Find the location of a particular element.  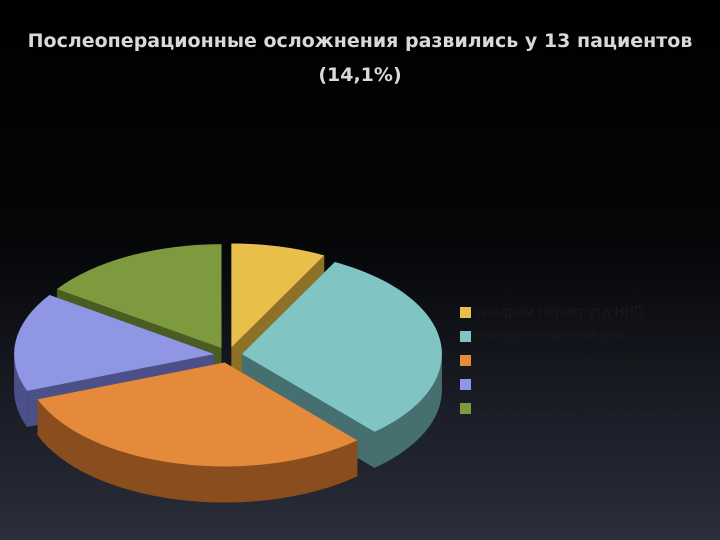

legend-item-0: синдром перекрута ННП is located at coordinates (569, 312).